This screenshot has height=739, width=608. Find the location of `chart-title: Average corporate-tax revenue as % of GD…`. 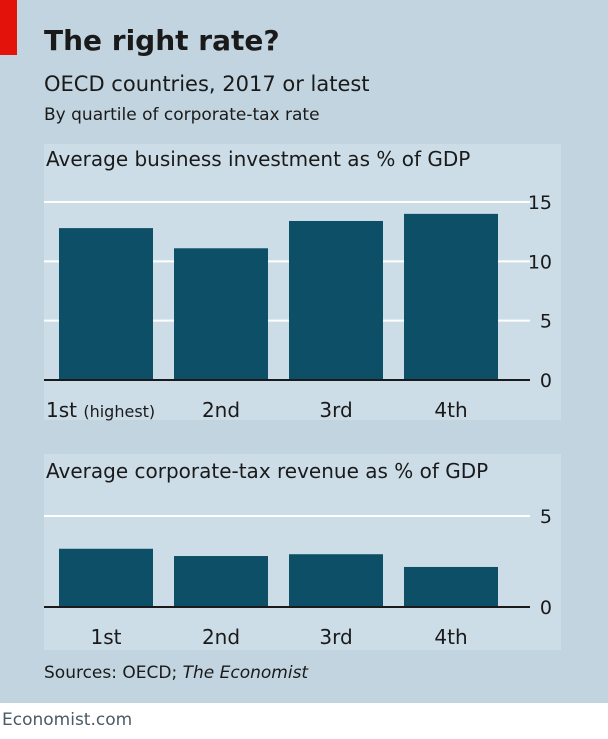

chart-title: Average corporate-tax revenue as % of GD… is located at coordinates (267, 471).